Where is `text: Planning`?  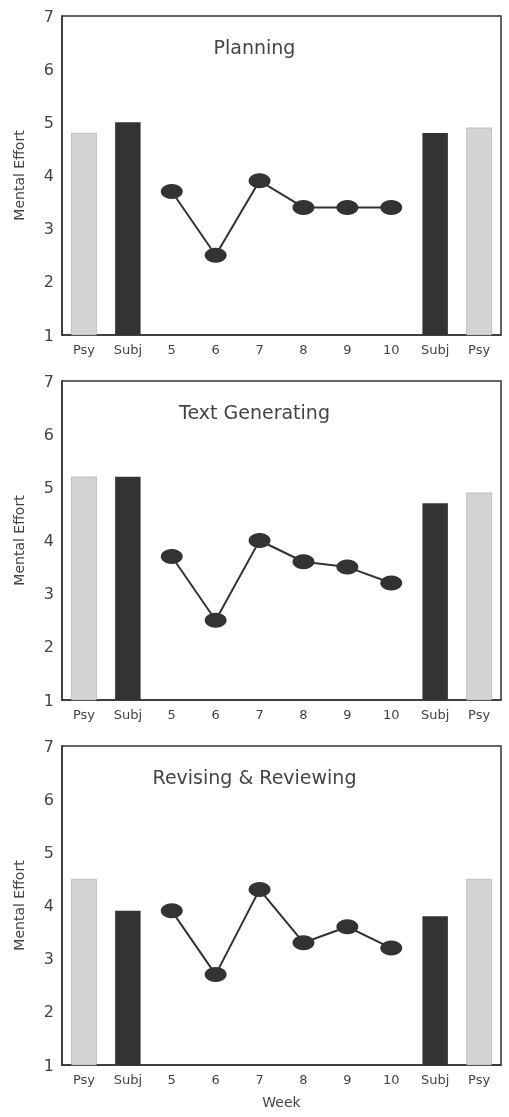
text: Planning is located at coordinates (254, 46).